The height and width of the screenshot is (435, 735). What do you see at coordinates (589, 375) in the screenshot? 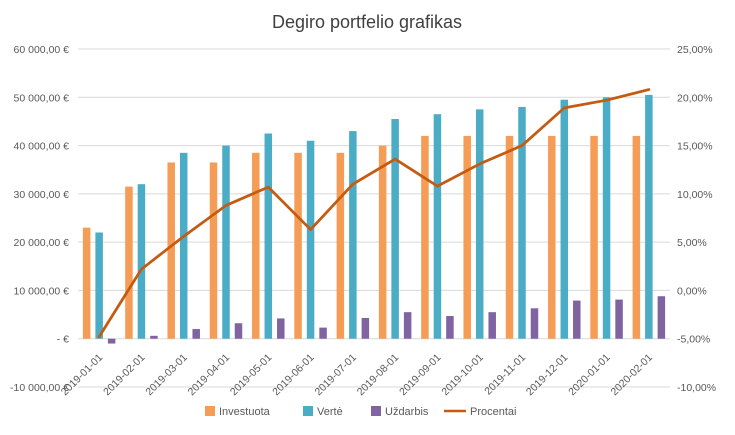
I see `x-tick-label: 2020-01-01` at bounding box center [589, 375].